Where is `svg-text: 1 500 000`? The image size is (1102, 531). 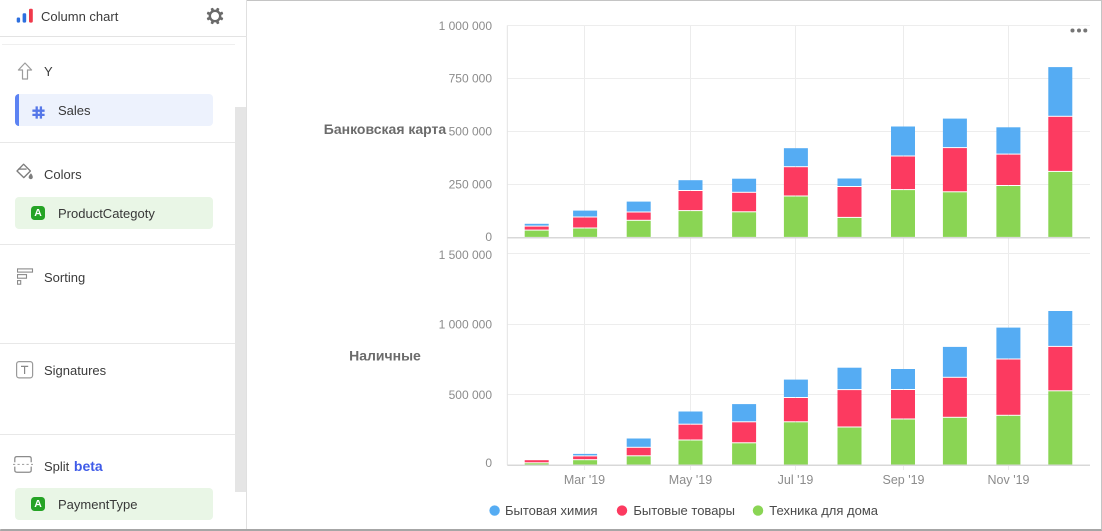
svg-text: 1 500 000 is located at coordinates (466, 255).